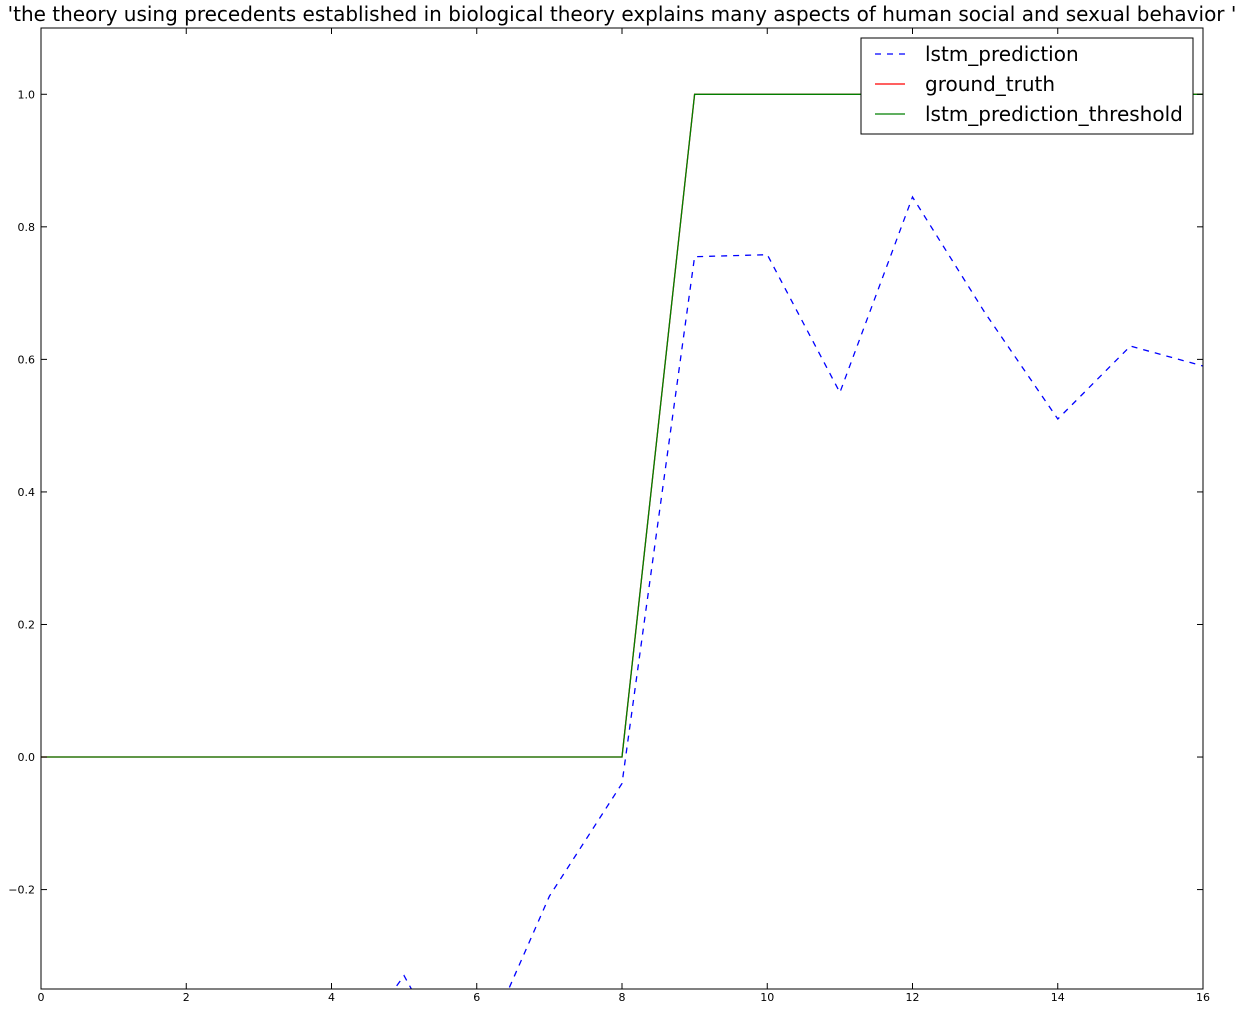 The image size is (1248, 1018). Describe the element at coordinates (27, 757) in the screenshot. I see `y-tick-label: 0.0` at that location.